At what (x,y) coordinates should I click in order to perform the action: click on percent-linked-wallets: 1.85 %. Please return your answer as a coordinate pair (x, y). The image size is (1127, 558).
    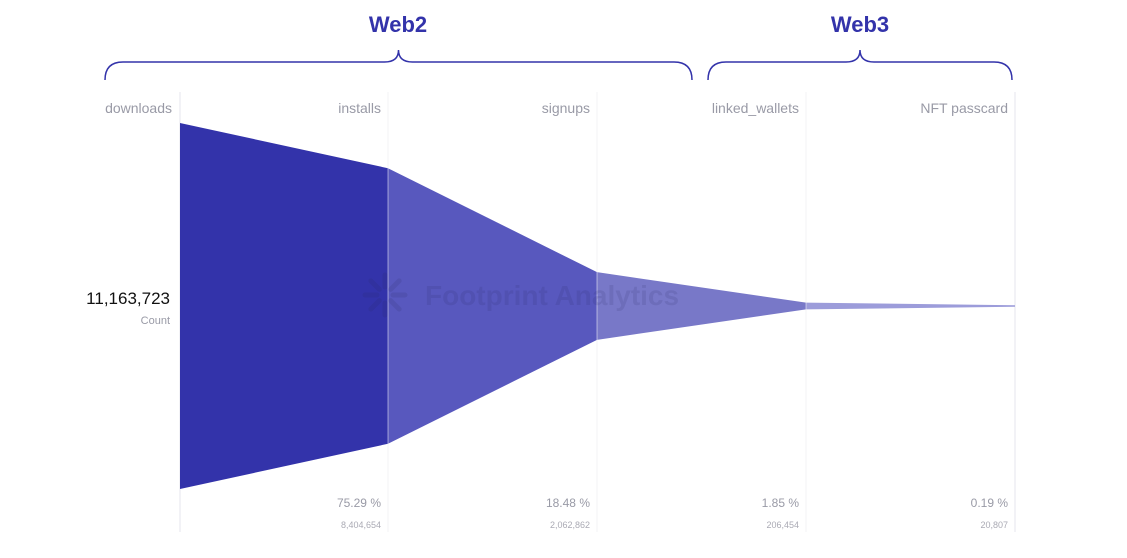
    Looking at the image, I should click on (780, 503).